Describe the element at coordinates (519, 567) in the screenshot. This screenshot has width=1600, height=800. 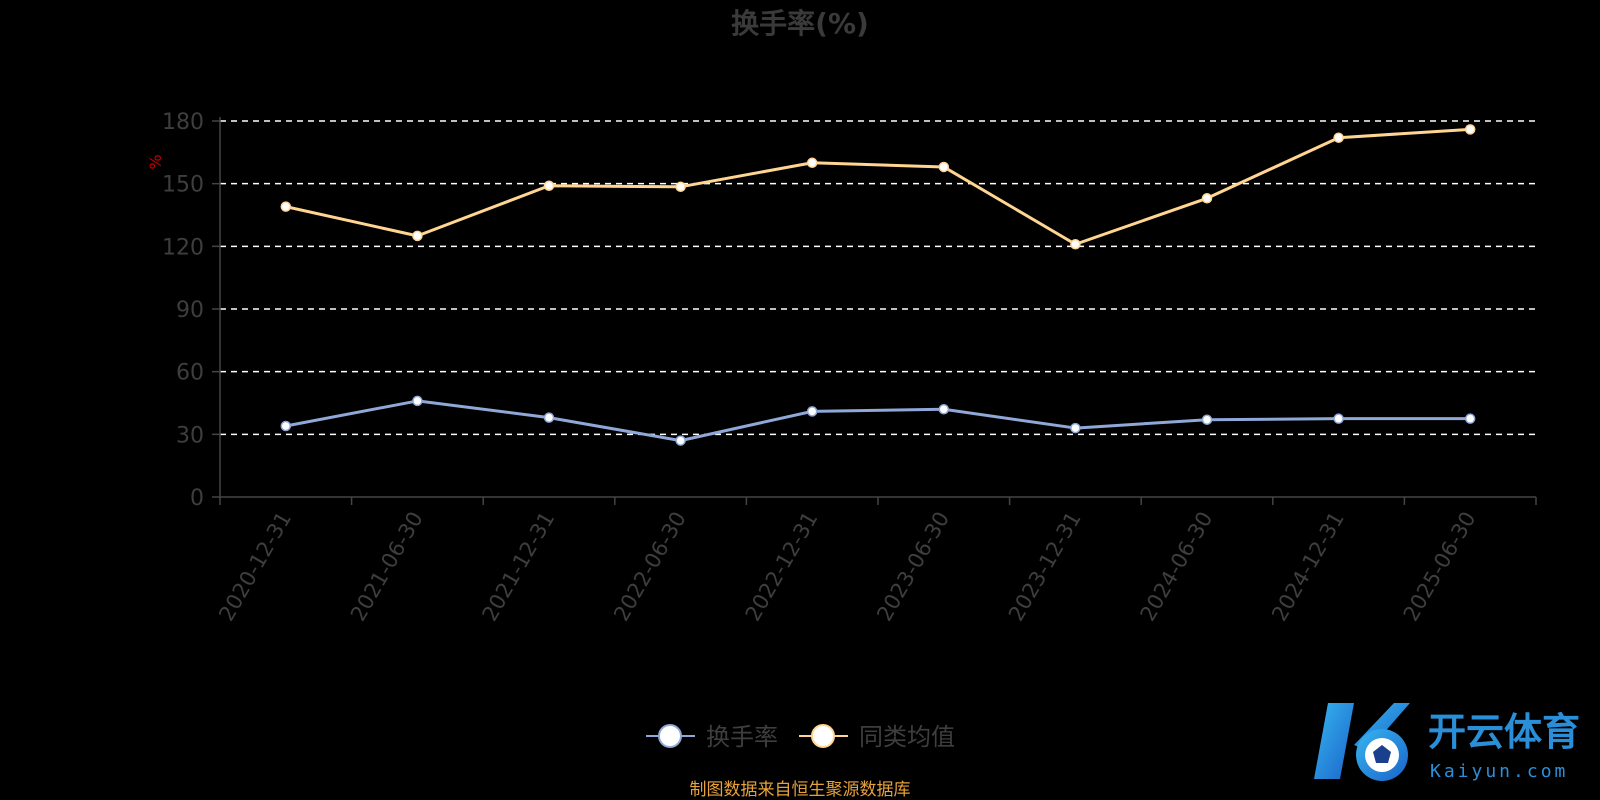
I see `x-tick-label-2021-12-31: 2021-12-31` at that location.